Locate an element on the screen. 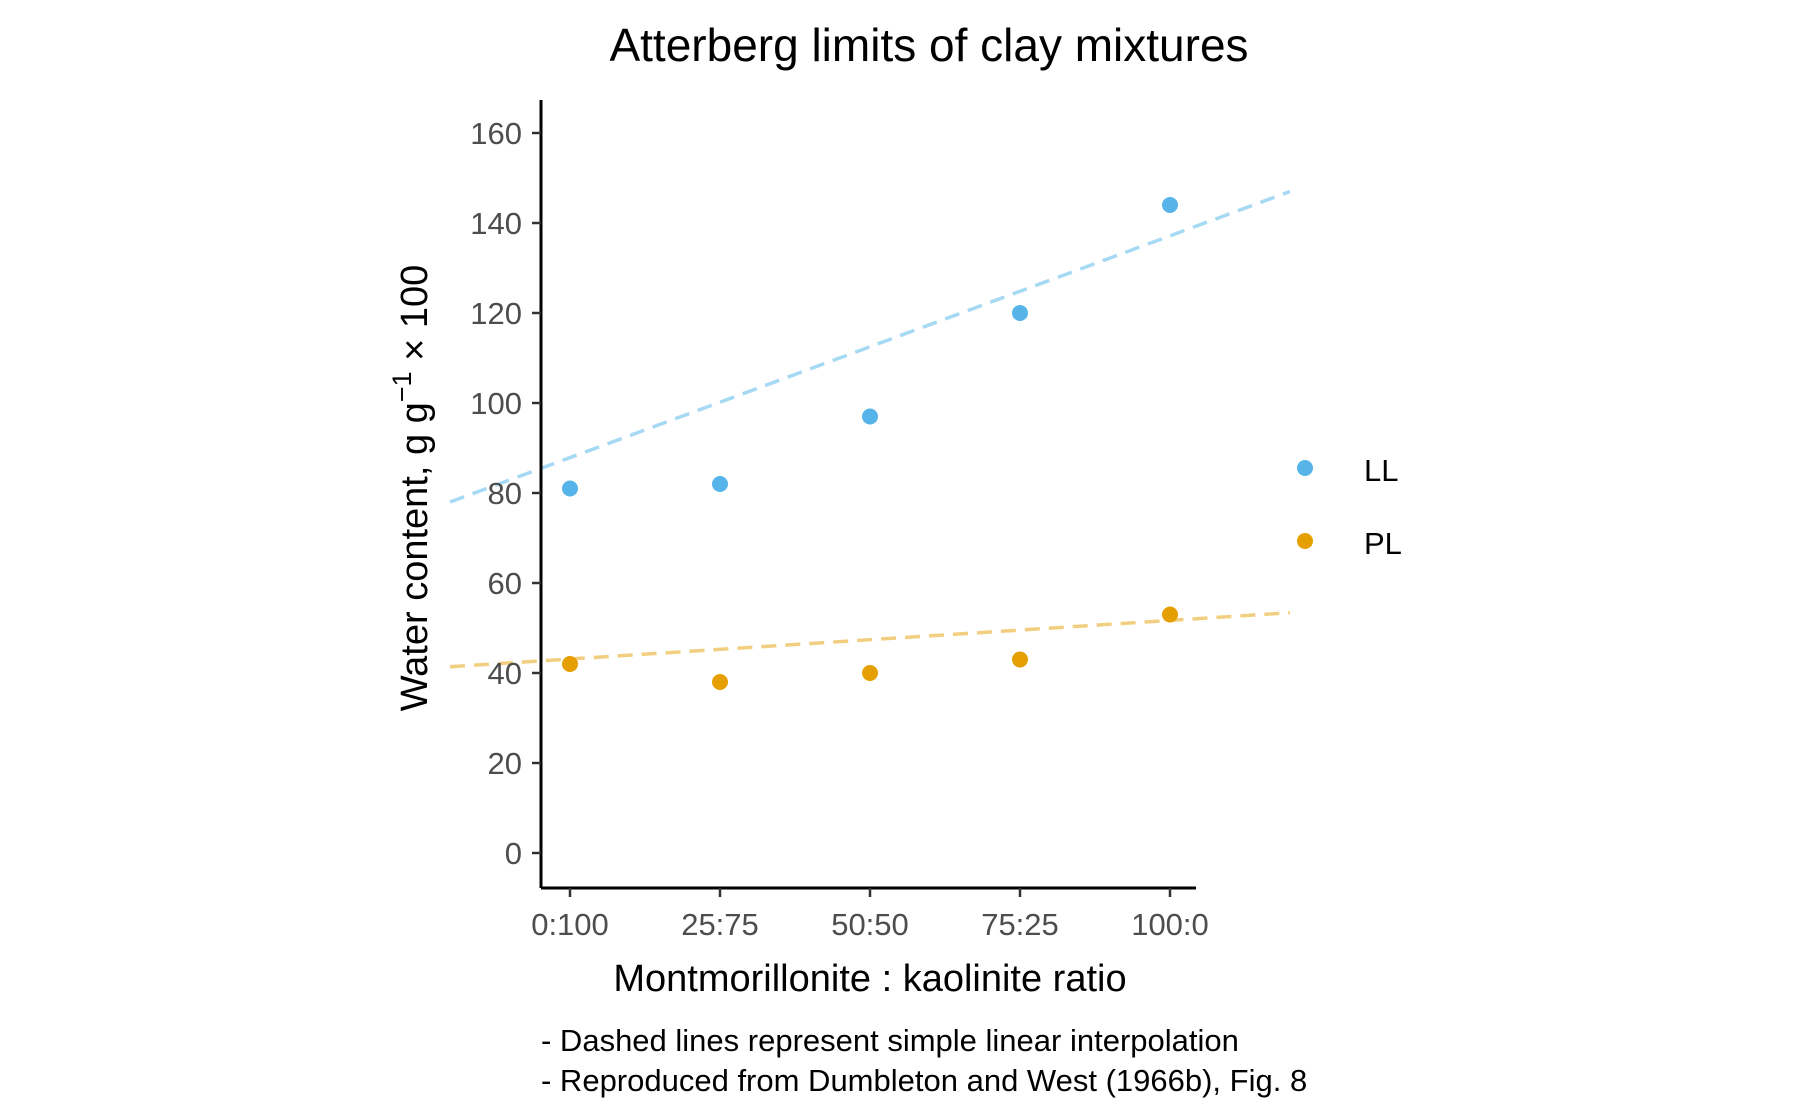 The height and width of the screenshot is (1113, 1800). fit-line-ll is located at coordinates (870, 346).